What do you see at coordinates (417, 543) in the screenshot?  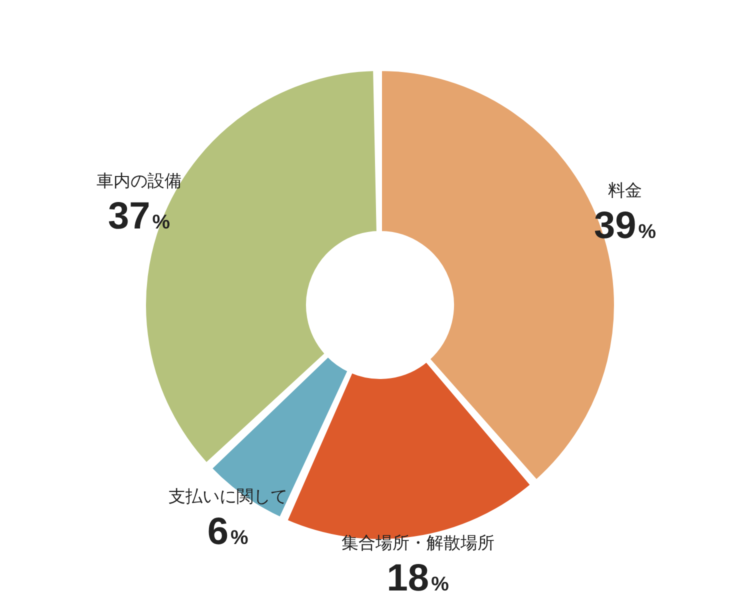 I see `slice-label: 集合場所・解散場所` at bounding box center [417, 543].